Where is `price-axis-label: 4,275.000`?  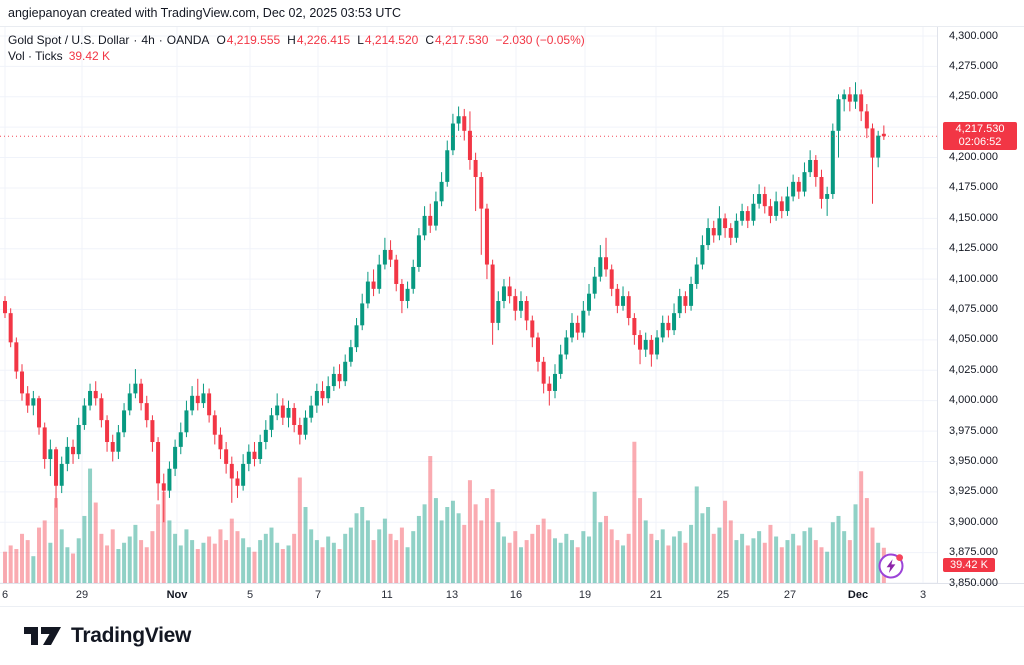 price-axis-label: 4,275.000 is located at coordinates (973, 65).